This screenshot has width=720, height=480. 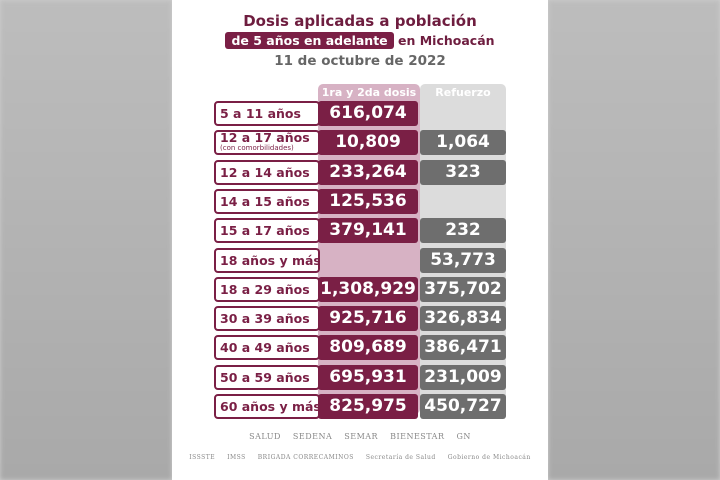 I want to click on age-group-text: 30 a 39 años, so click(x=265, y=319).